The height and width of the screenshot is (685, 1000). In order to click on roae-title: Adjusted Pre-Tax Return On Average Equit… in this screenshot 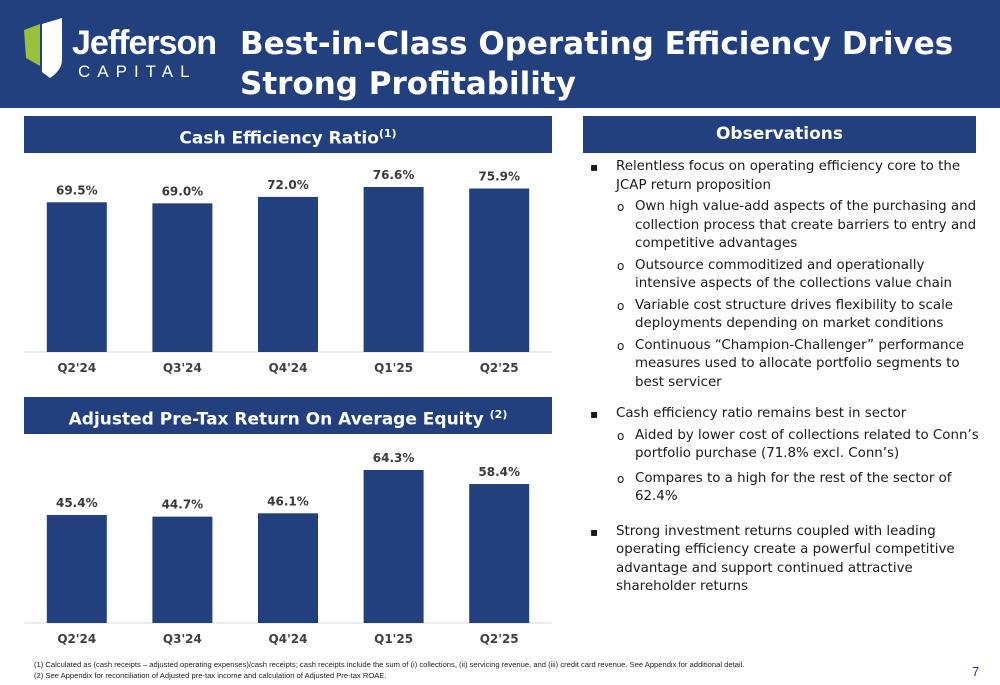, I will do `click(276, 419)`.